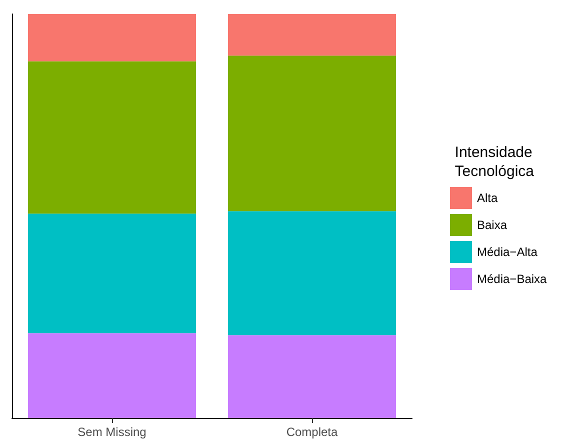  What do you see at coordinates (507, 252) in the screenshot?
I see `legend-label: Média−Alta` at bounding box center [507, 252].